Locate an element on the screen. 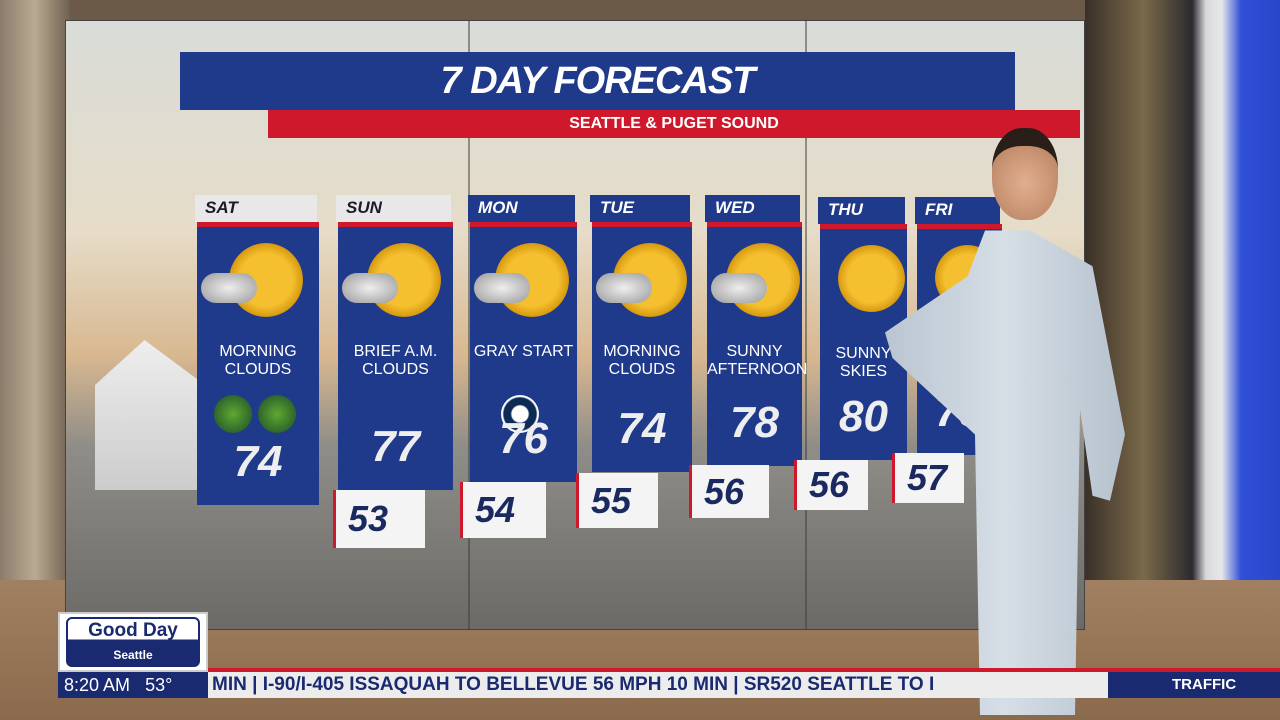  sun-icon is located at coordinates (871, 278).